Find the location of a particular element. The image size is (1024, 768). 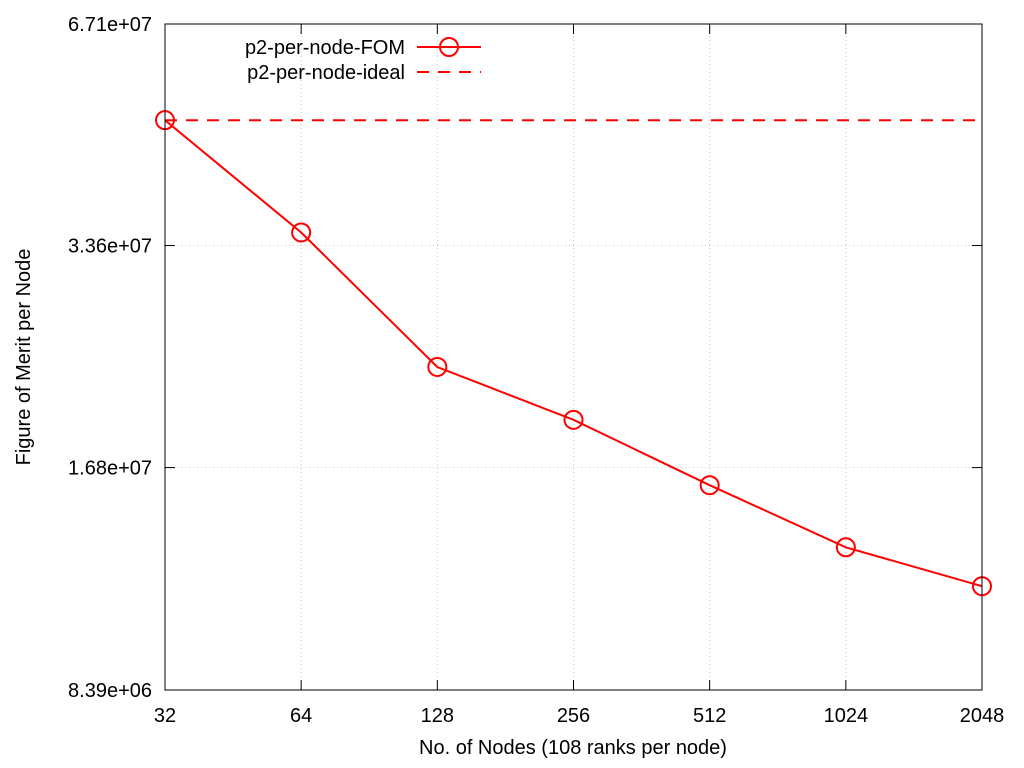

x-tick-label: 1024 is located at coordinates (846, 716).